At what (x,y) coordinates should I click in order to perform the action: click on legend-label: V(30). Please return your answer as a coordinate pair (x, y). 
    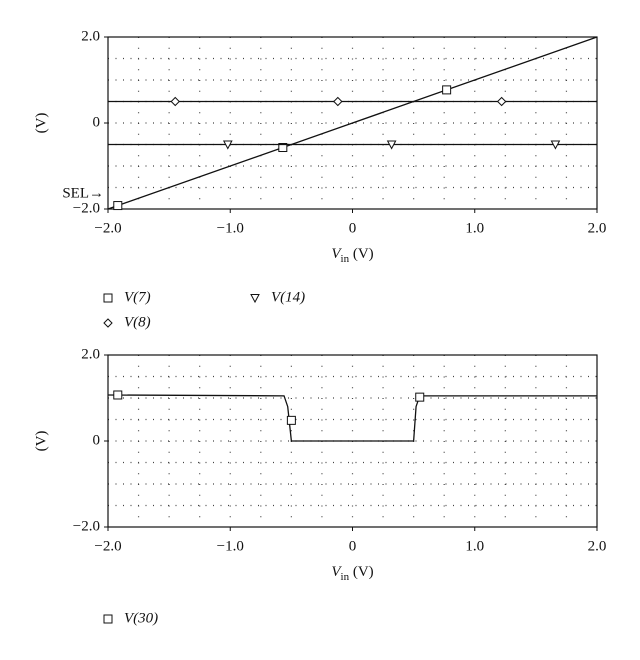
    Looking at the image, I should click on (141, 618).